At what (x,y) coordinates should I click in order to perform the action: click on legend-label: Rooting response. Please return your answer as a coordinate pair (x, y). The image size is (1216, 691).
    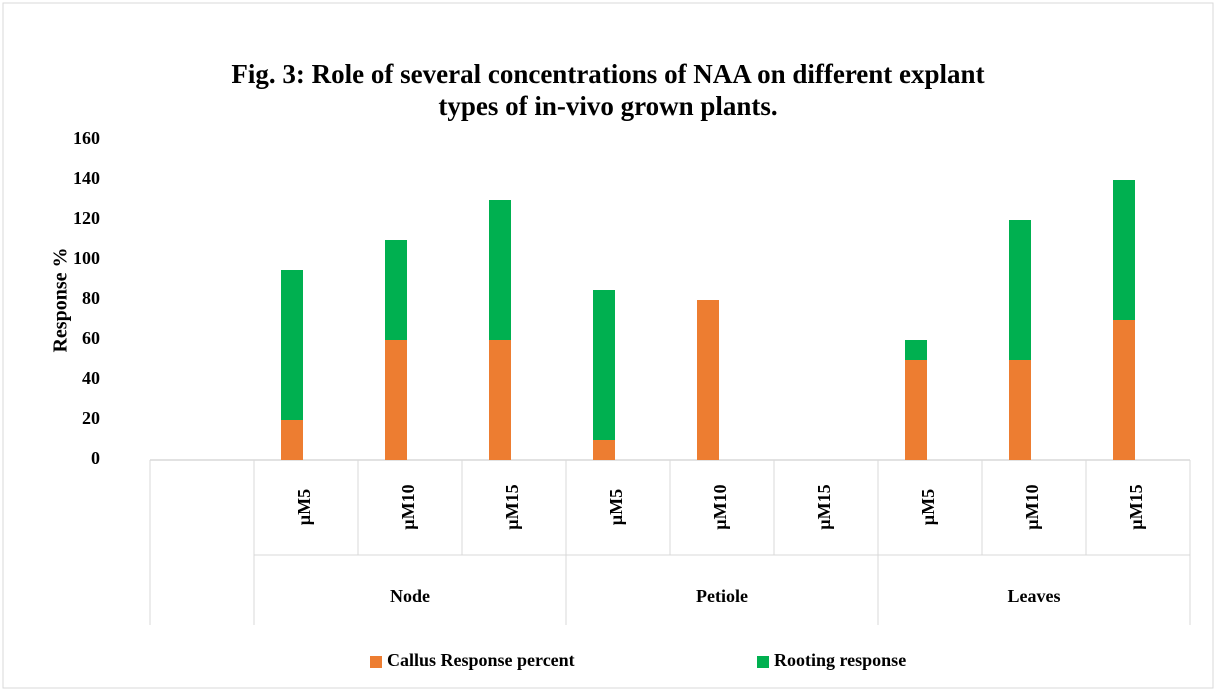
    Looking at the image, I should click on (840, 660).